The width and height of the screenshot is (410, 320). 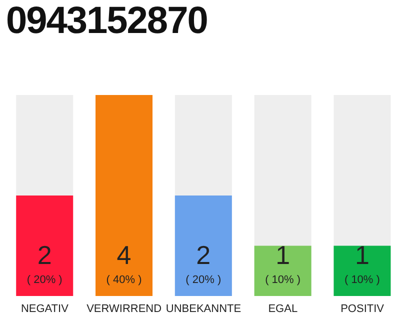 I want to click on x-tick-label: POSITIV, so click(x=362, y=308).